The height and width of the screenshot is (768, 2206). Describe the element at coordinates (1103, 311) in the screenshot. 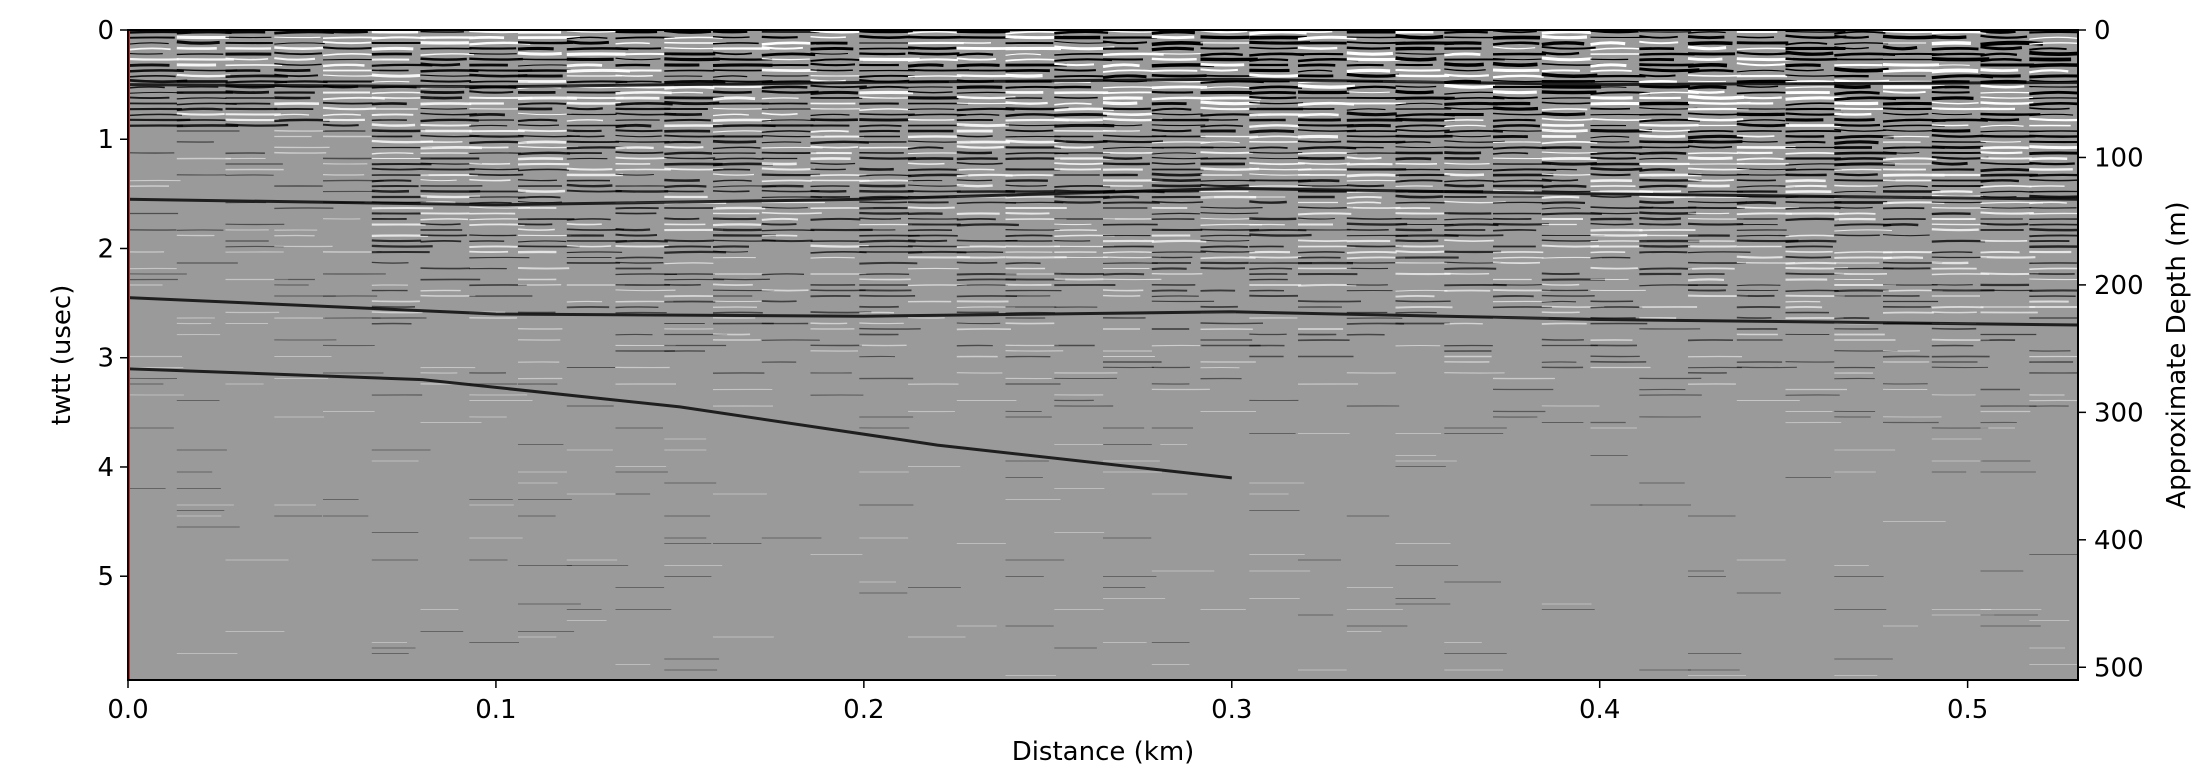

I see `reflector-line` at that location.